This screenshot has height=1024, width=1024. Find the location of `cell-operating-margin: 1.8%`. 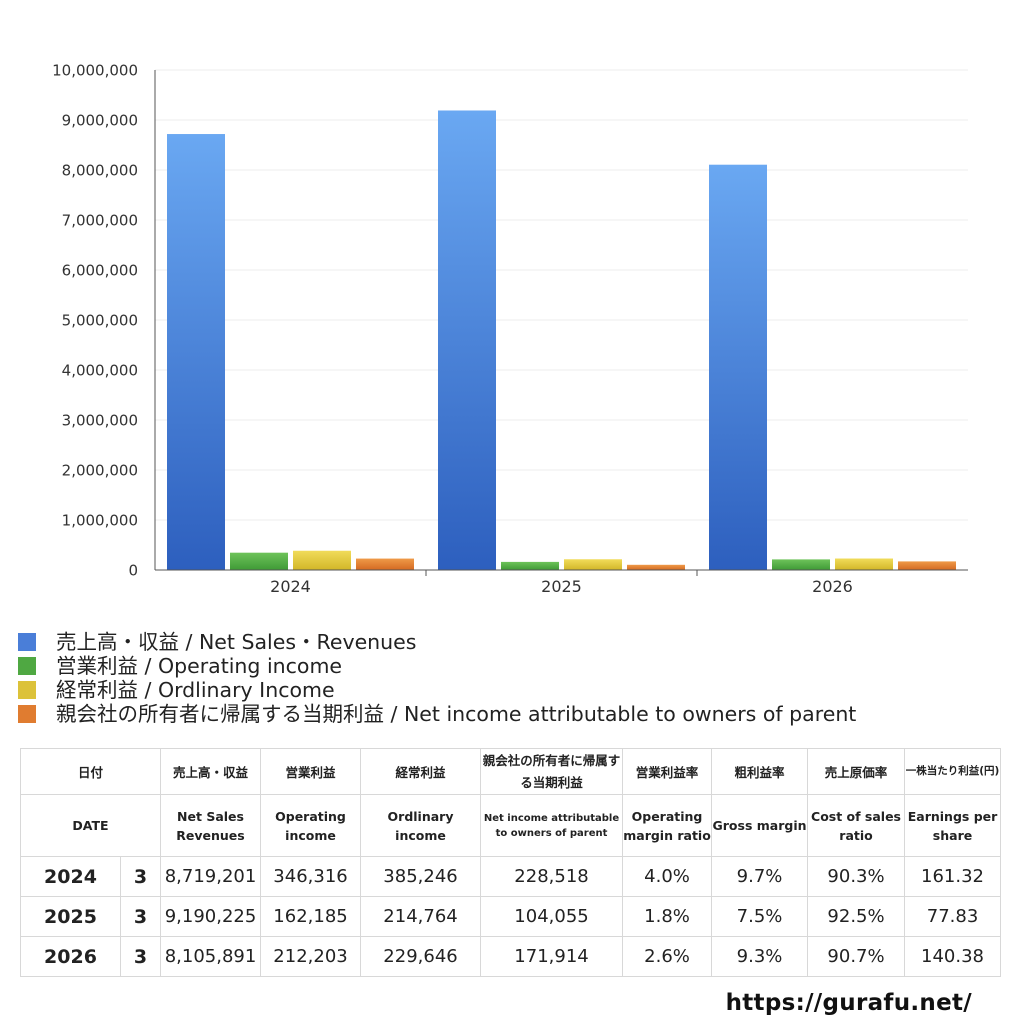

cell-operating-margin: 1.8% is located at coordinates (667, 916).